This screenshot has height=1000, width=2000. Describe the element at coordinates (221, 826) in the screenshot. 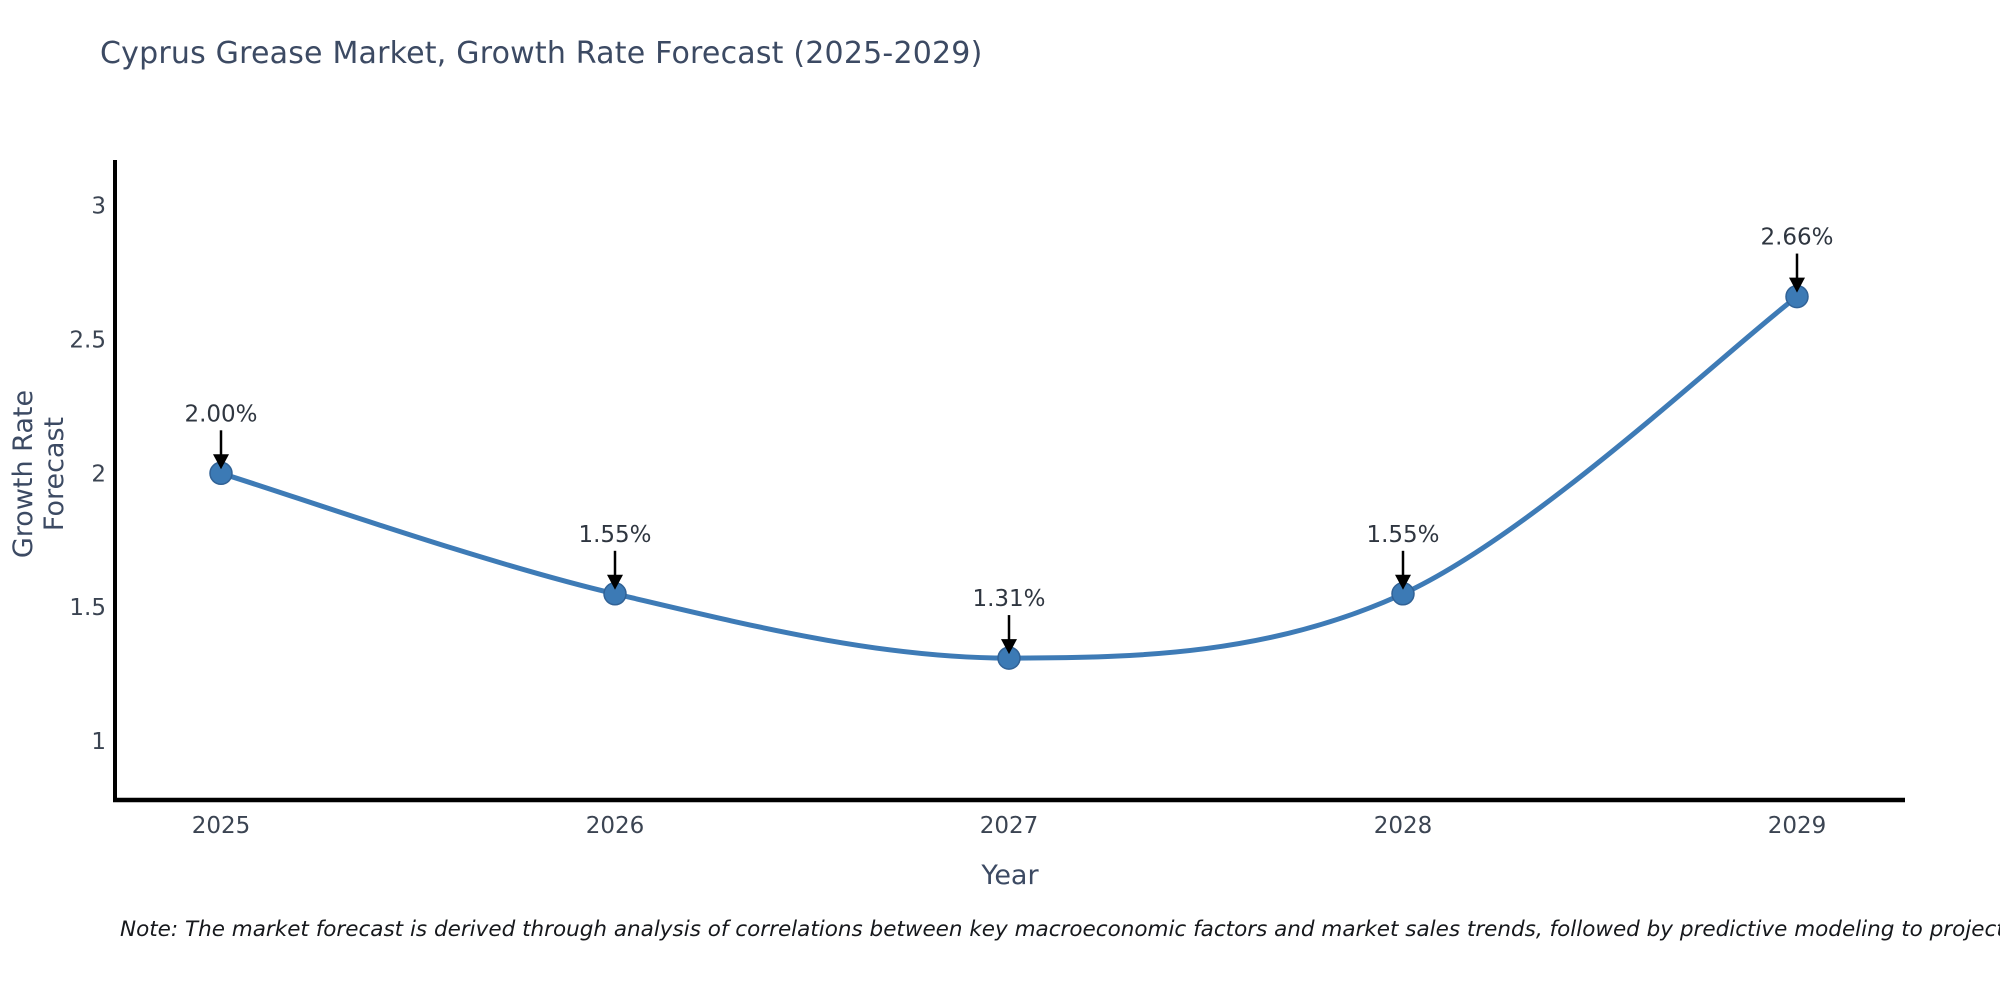

I see `x-tick-label: 2025` at that location.